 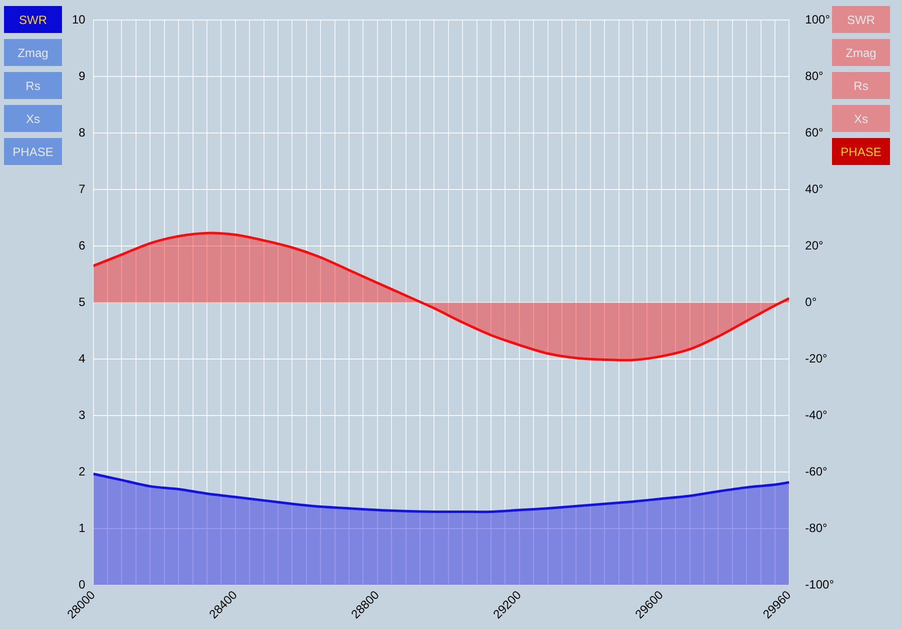 What do you see at coordinates (82, 528) in the screenshot?
I see `y-tick-label: 1` at bounding box center [82, 528].